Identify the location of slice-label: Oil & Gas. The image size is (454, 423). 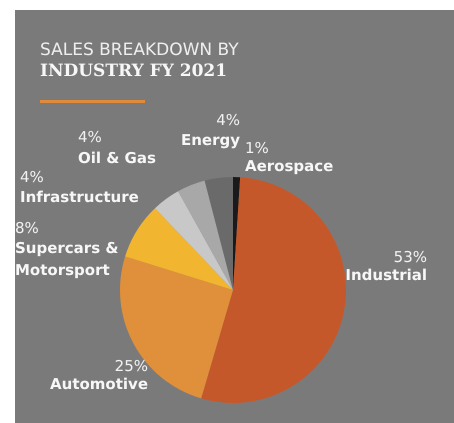
(117, 158).